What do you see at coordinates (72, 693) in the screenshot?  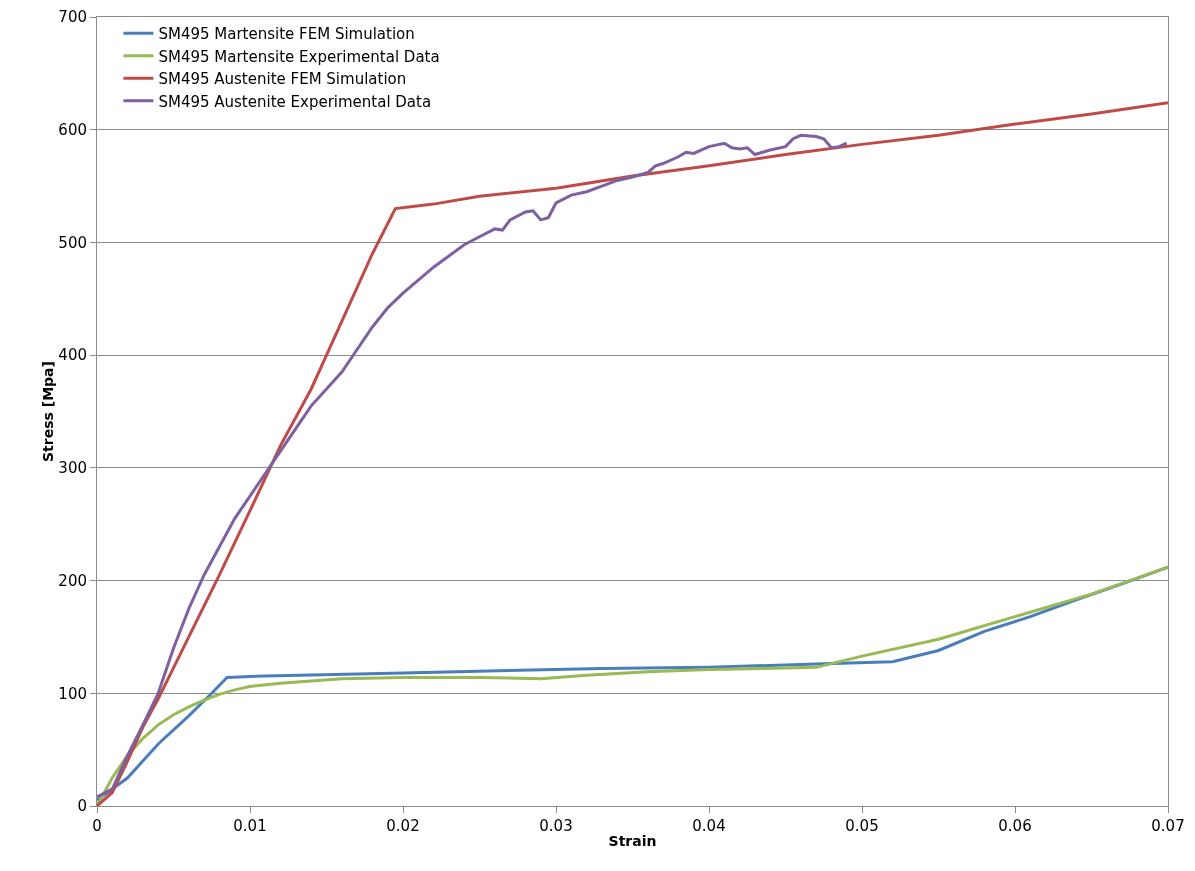 I see `y-tick-label: 100` at bounding box center [72, 693].